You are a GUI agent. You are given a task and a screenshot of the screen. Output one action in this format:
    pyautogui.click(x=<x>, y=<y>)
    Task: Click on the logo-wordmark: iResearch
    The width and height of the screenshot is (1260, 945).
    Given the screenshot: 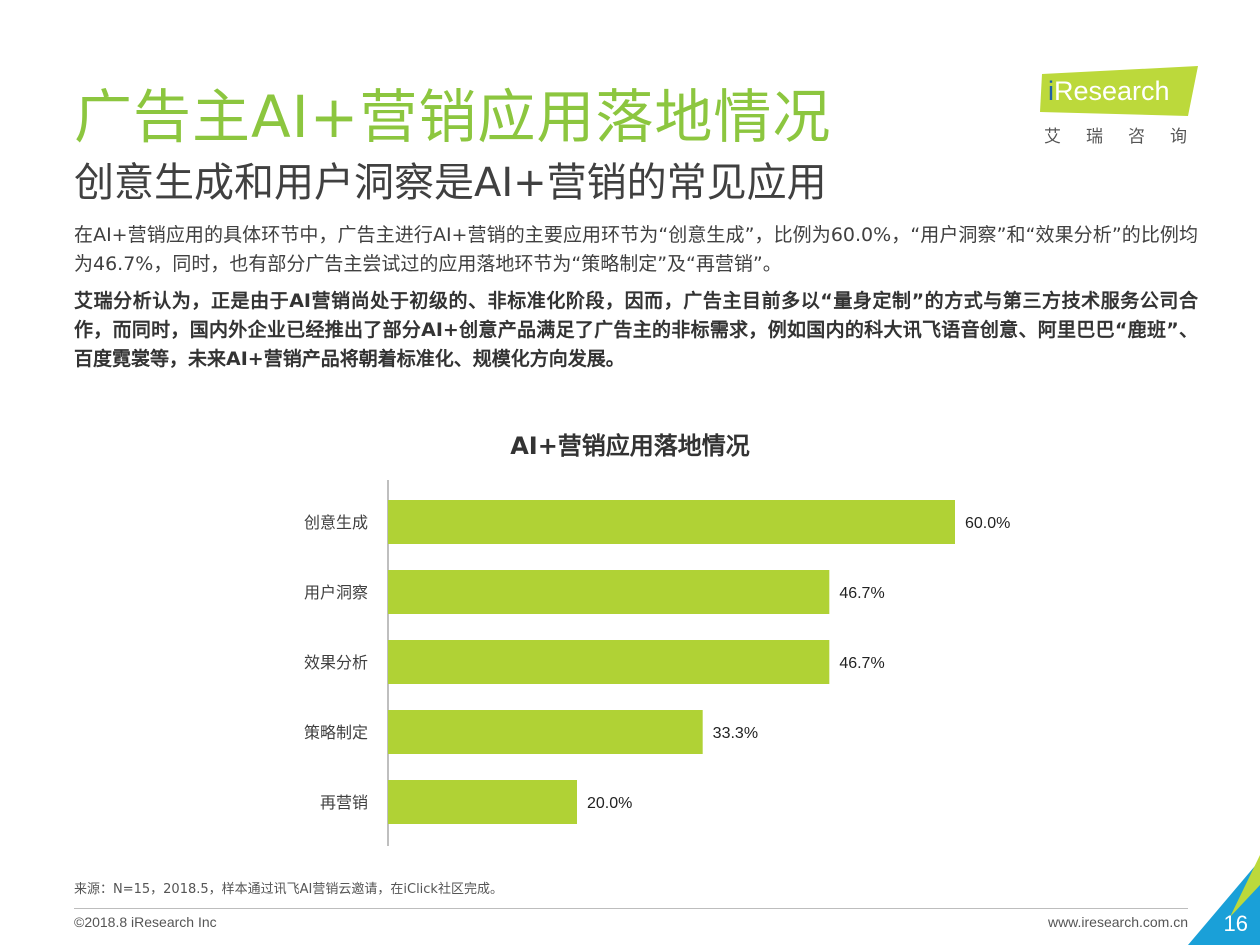 What is the action you would take?
    pyautogui.click(x=1109, y=91)
    